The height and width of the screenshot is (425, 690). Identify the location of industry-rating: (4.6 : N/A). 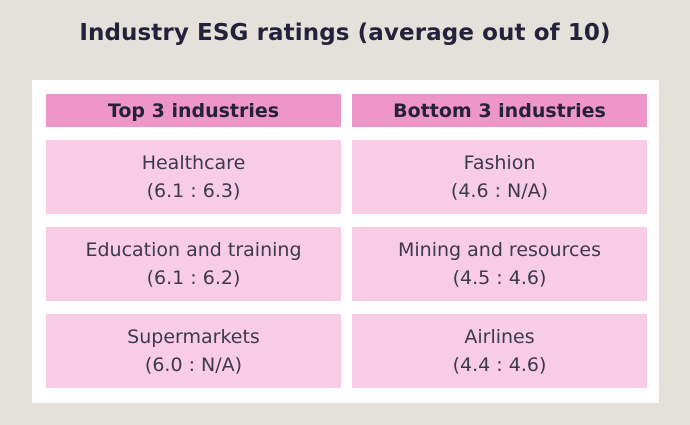
(499, 191).